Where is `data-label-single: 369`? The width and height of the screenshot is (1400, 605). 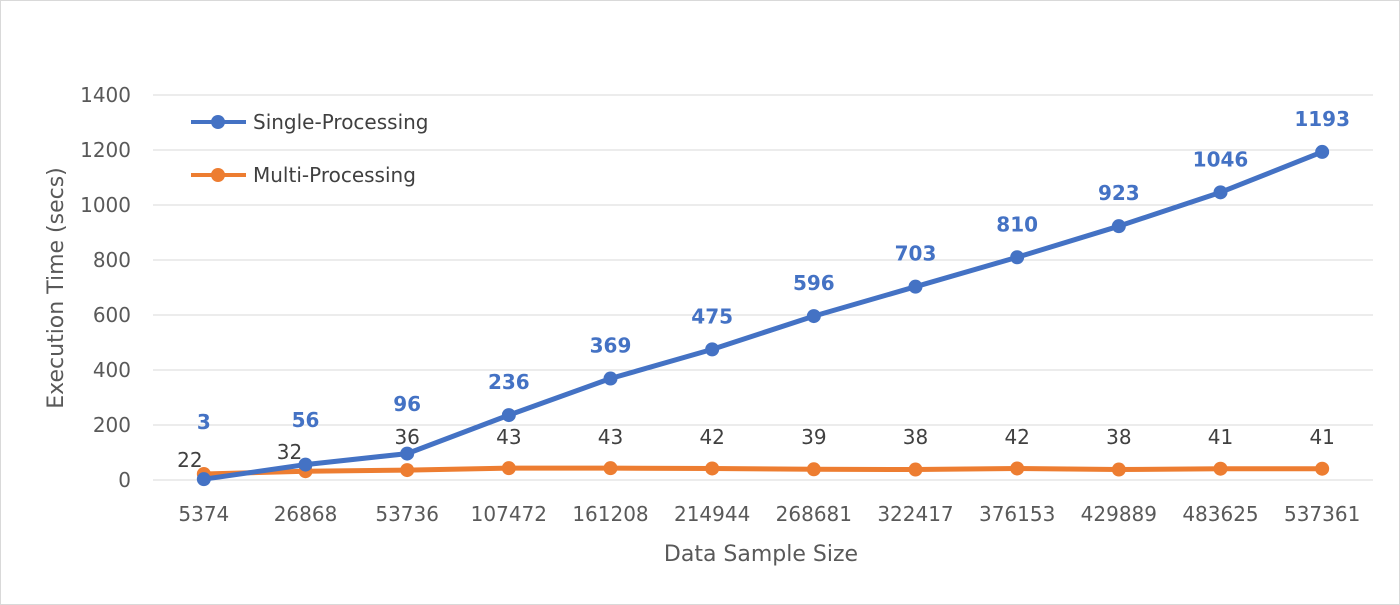 data-label-single: 369 is located at coordinates (611, 346).